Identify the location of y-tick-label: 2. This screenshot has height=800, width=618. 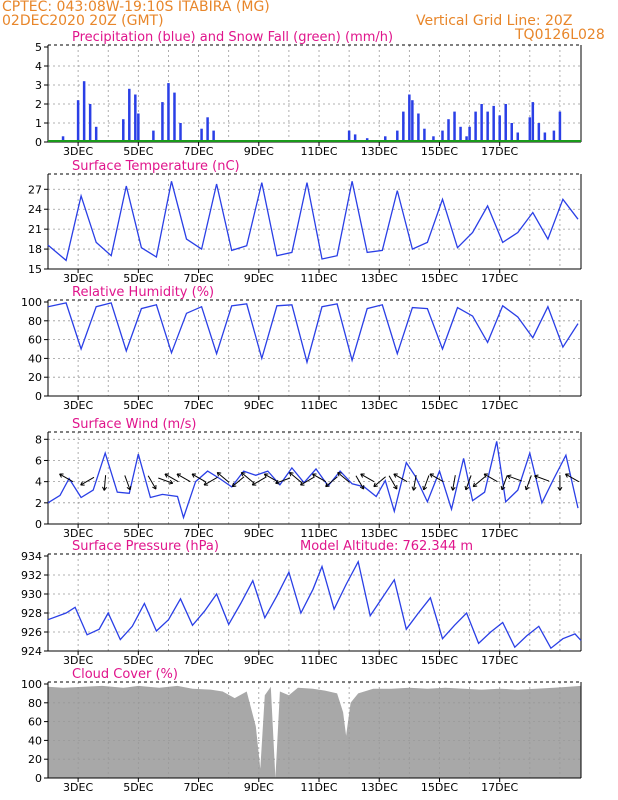
(38, 104).